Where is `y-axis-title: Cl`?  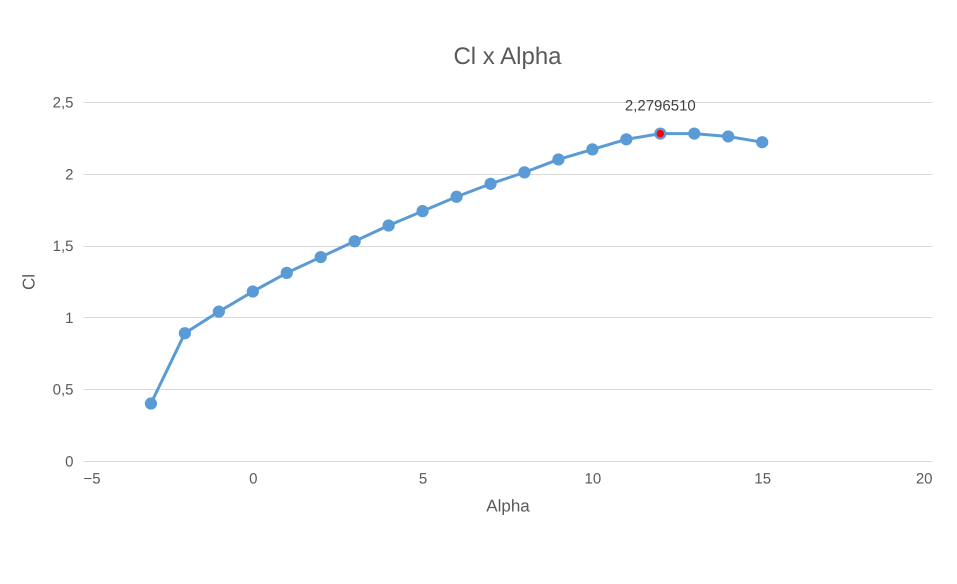
y-axis-title: Cl is located at coordinates (29, 282).